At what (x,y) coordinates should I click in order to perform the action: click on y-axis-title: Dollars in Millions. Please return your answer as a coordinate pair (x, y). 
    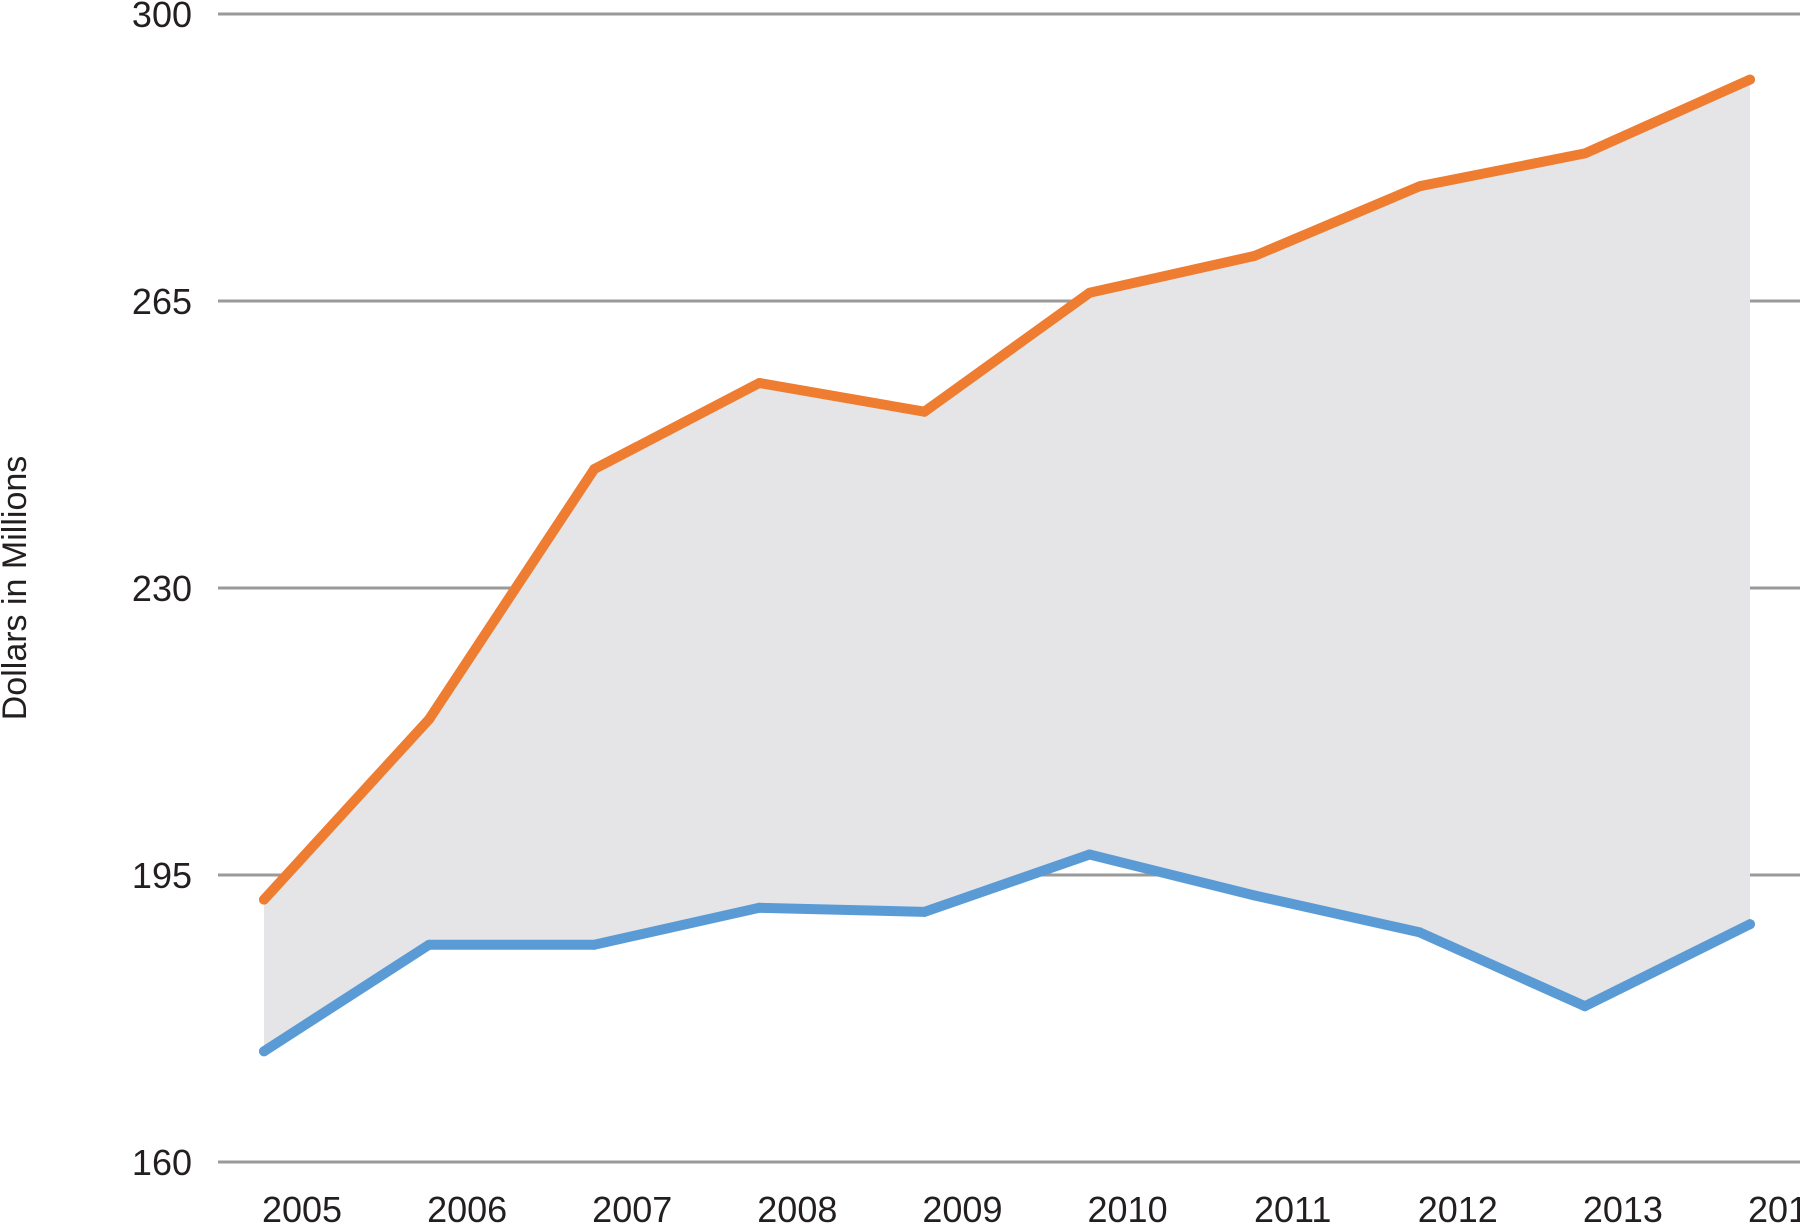
    Looking at the image, I should click on (17, 588).